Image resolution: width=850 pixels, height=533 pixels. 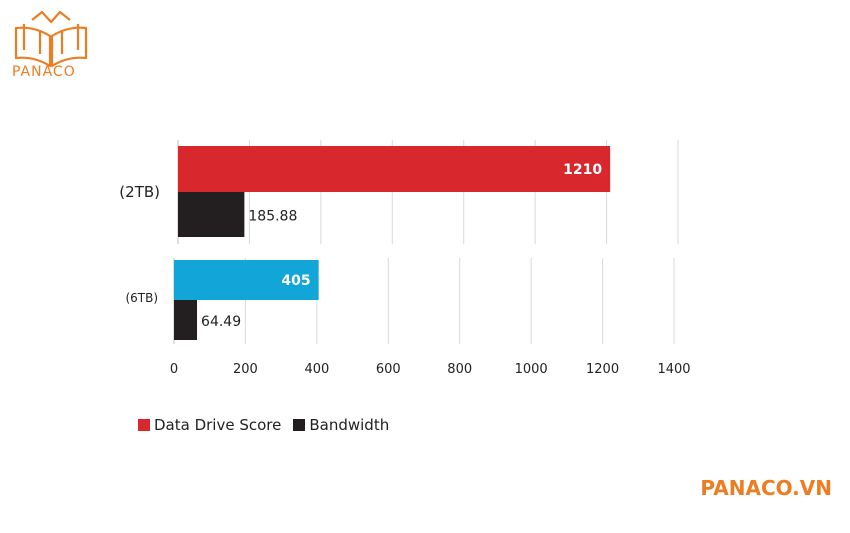 I want to click on x-tick-label-2: 400, so click(x=316, y=369).